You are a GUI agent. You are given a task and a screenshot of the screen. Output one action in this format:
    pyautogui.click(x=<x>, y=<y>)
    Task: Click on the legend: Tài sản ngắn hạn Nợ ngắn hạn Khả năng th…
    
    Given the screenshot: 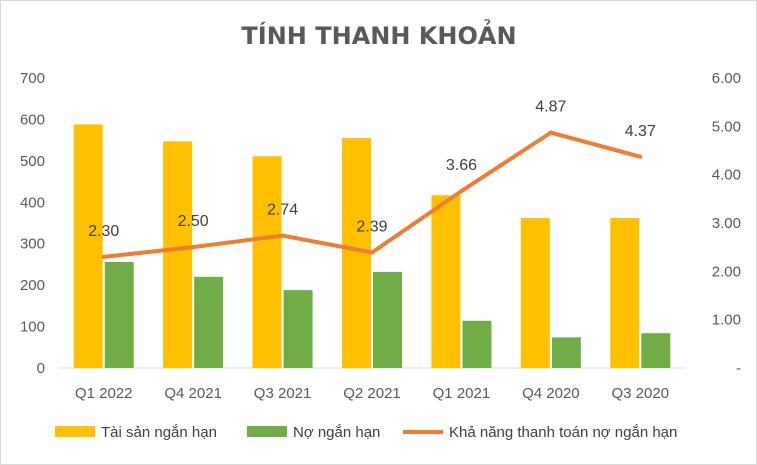 What is the action you would take?
    pyautogui.click(x=366, y=432)
    